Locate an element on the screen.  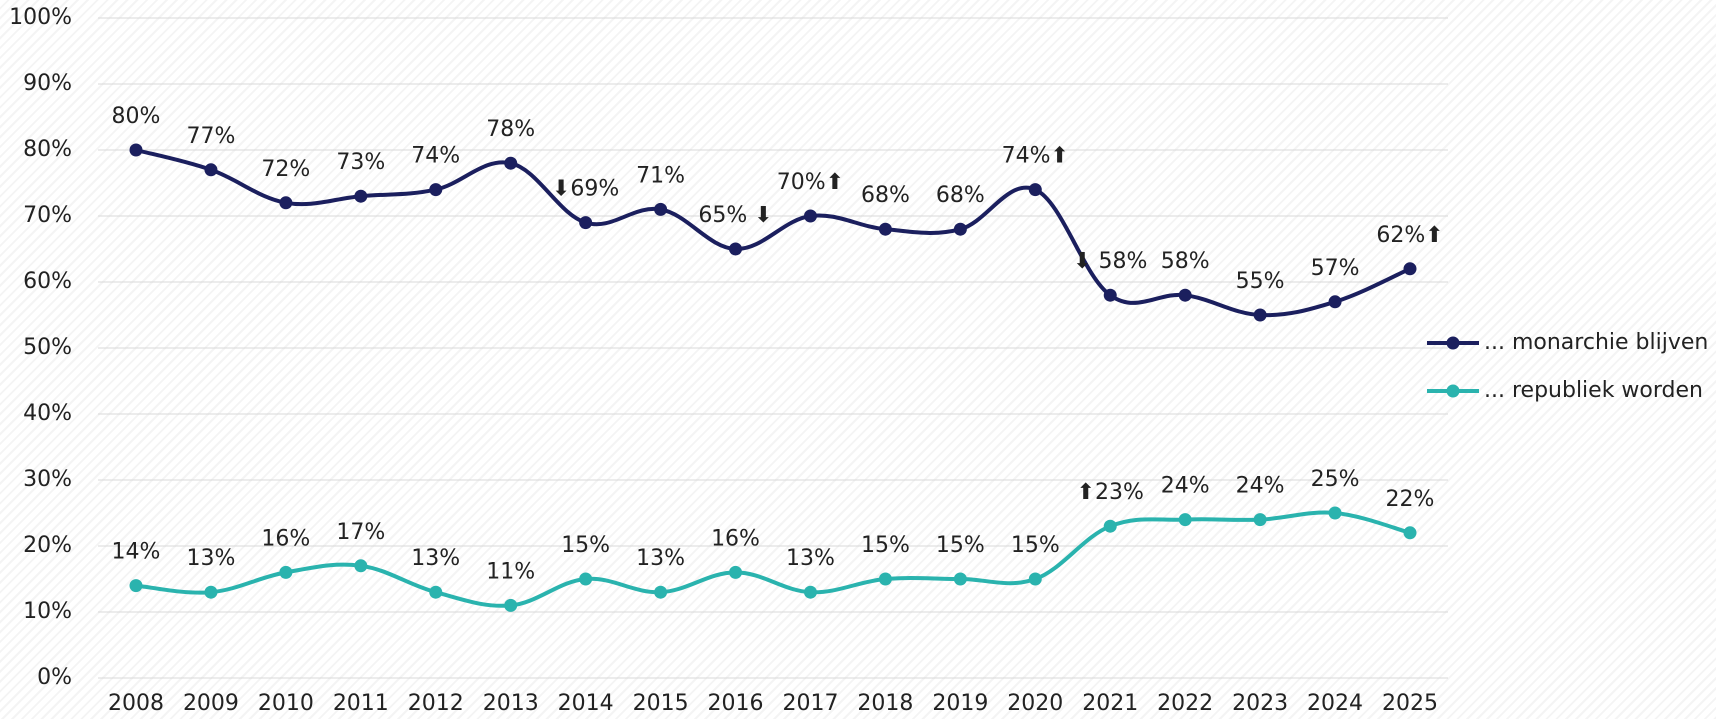
y-tick-label: 60% is located at coordinates (47, 281).